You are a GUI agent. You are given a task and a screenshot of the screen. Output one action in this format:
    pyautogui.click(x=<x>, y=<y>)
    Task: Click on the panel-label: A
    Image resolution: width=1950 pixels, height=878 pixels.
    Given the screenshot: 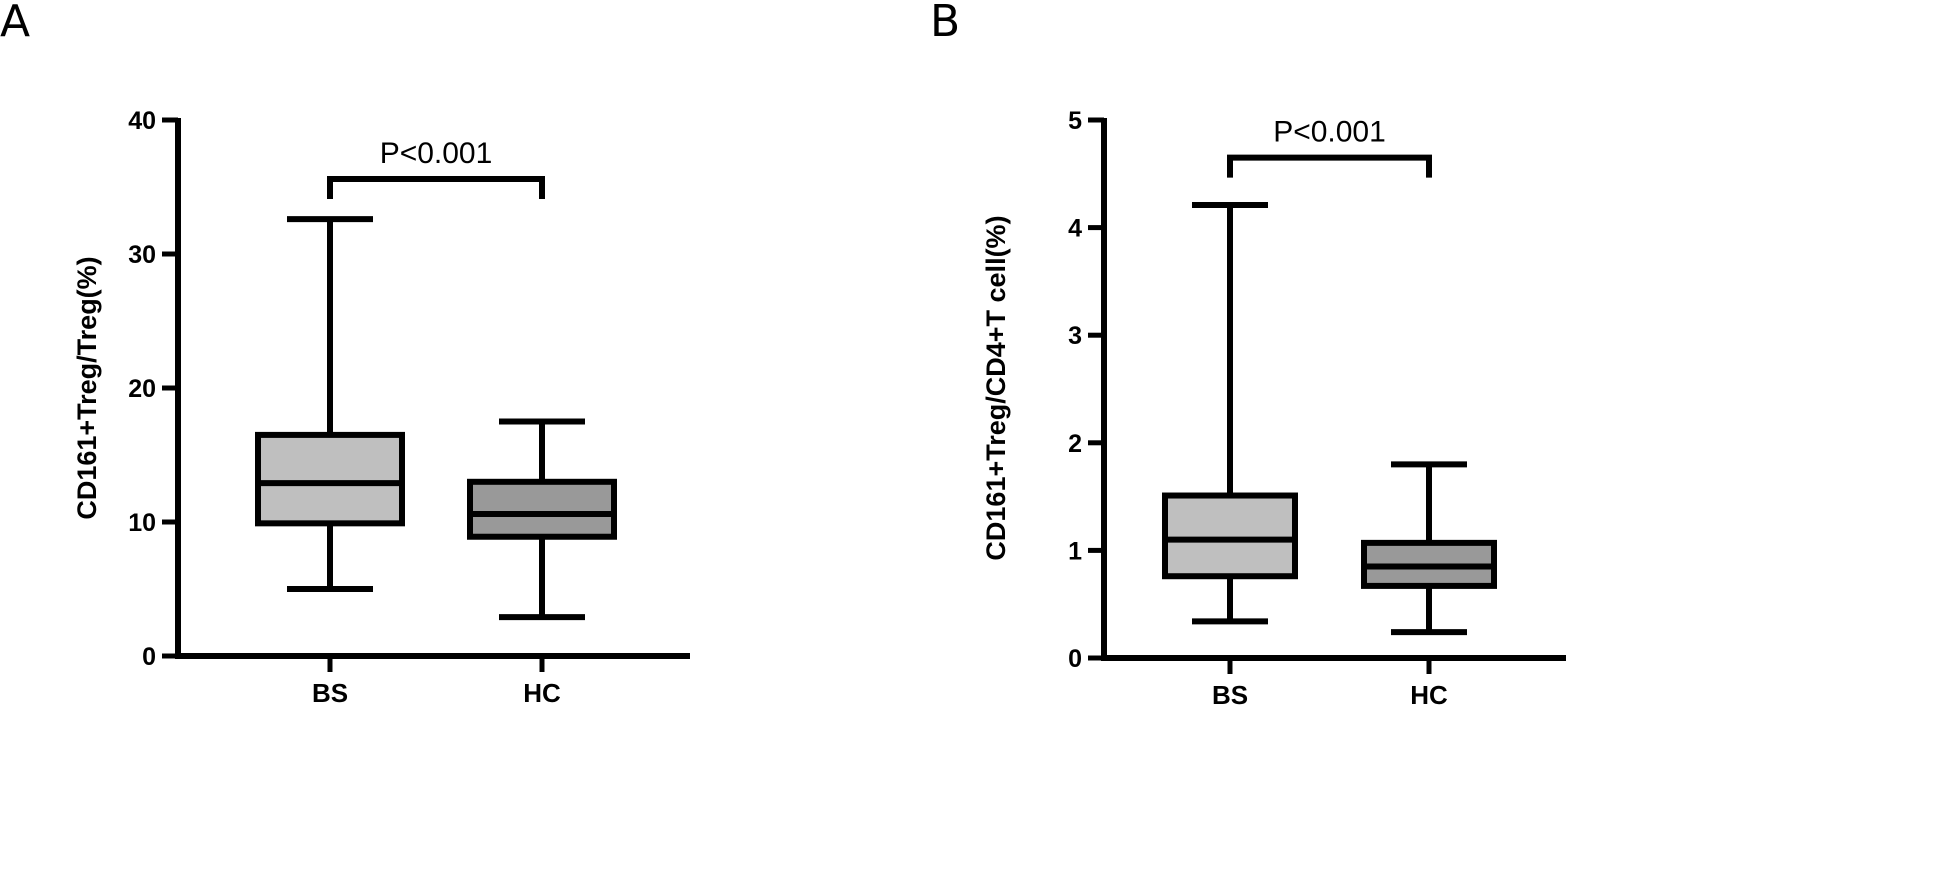 What is the action you would take?
    pyautogui.click(x=15, y=23)
    